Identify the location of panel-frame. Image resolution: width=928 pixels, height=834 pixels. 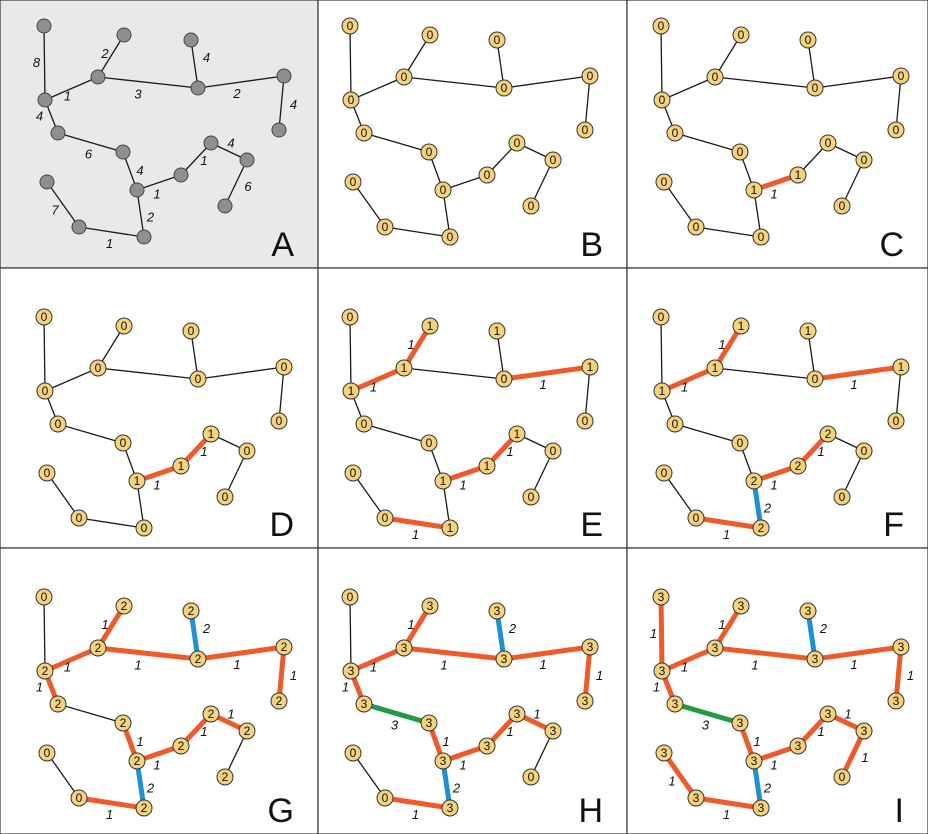
(159, 408).